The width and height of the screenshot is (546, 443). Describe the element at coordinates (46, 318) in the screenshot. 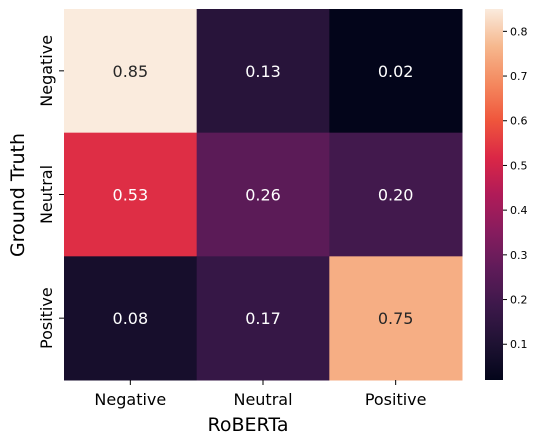

I see `y-tick-label: Positive` at that location.